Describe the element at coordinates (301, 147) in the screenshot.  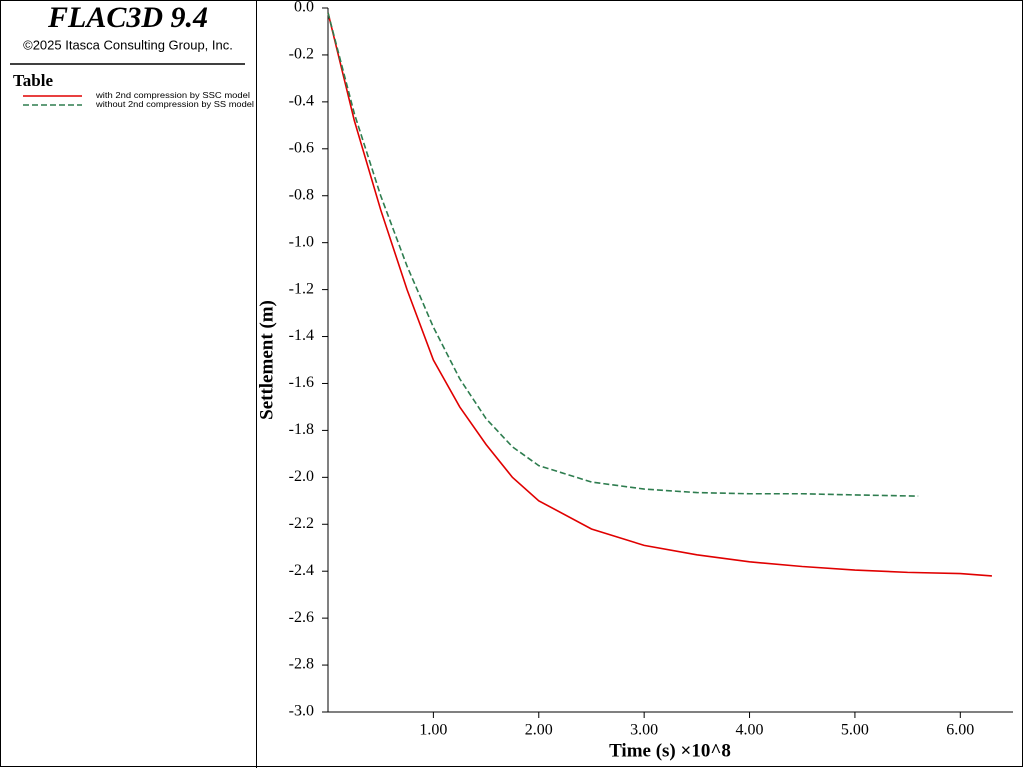
I see `y-tick-label: -0.6` at that location.